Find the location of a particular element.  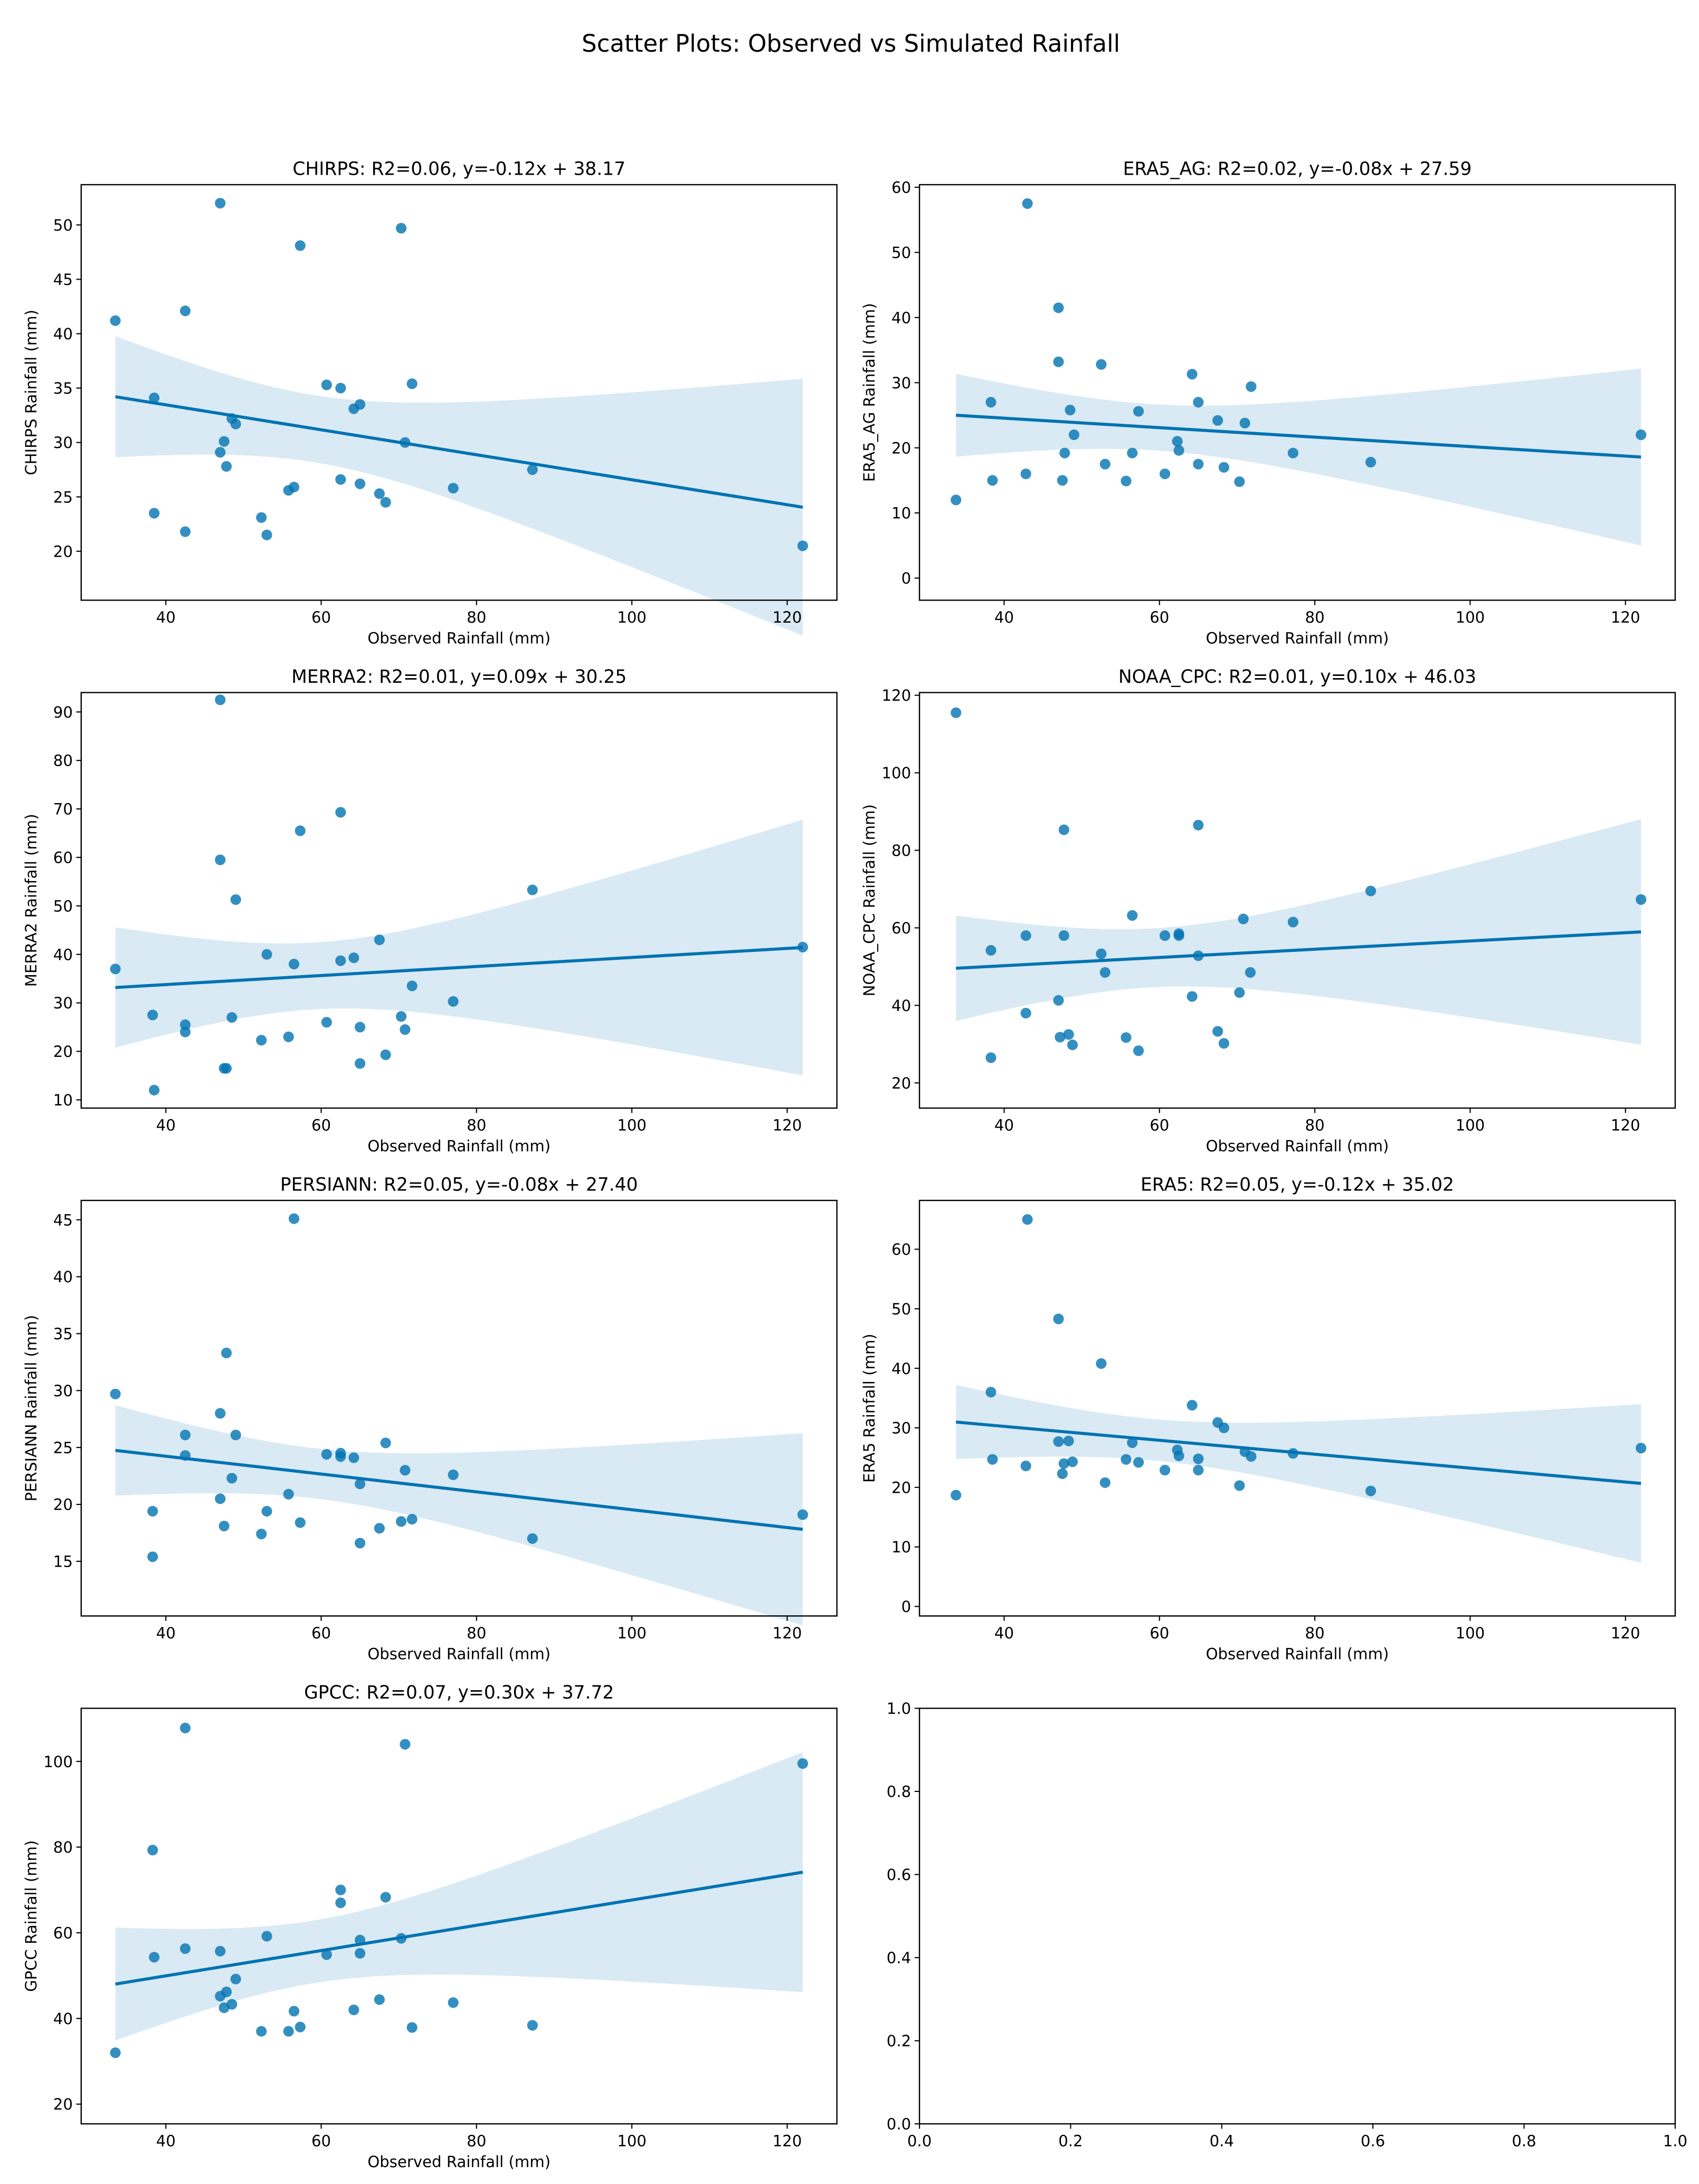

y-tick-label: 15 is located at coordinates (63, 1562).